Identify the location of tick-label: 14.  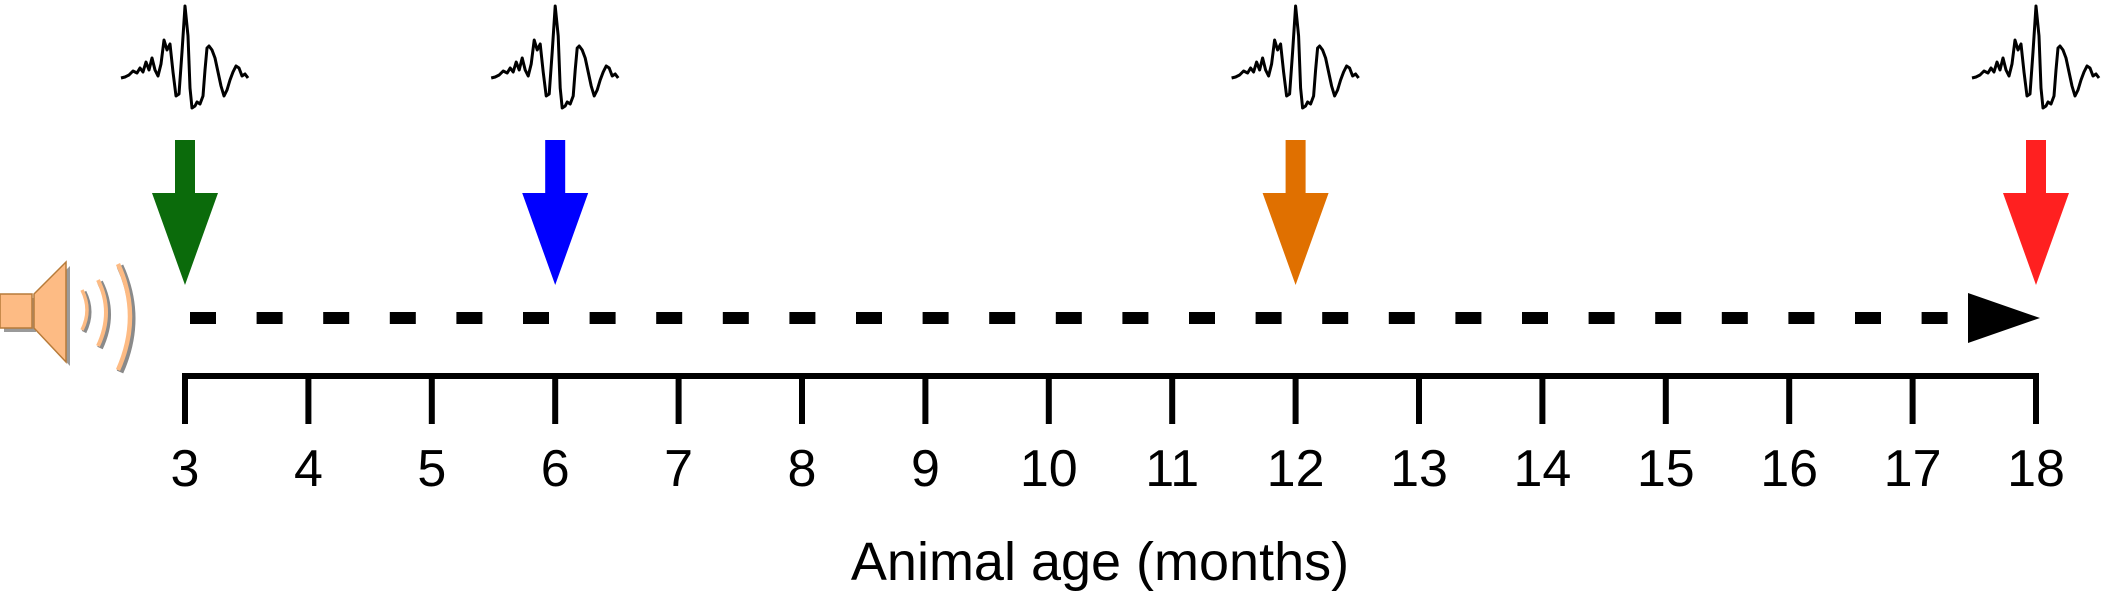
(1542, 469).